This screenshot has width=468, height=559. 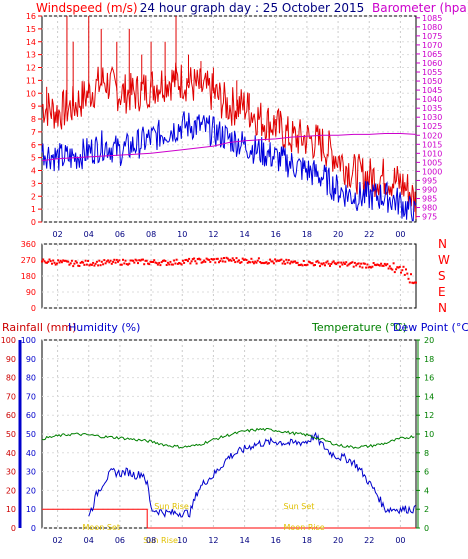 What do you see at coordinates (228, 438) in the screenshot?
I see `temperature-line` at bounding box center [228, 438].